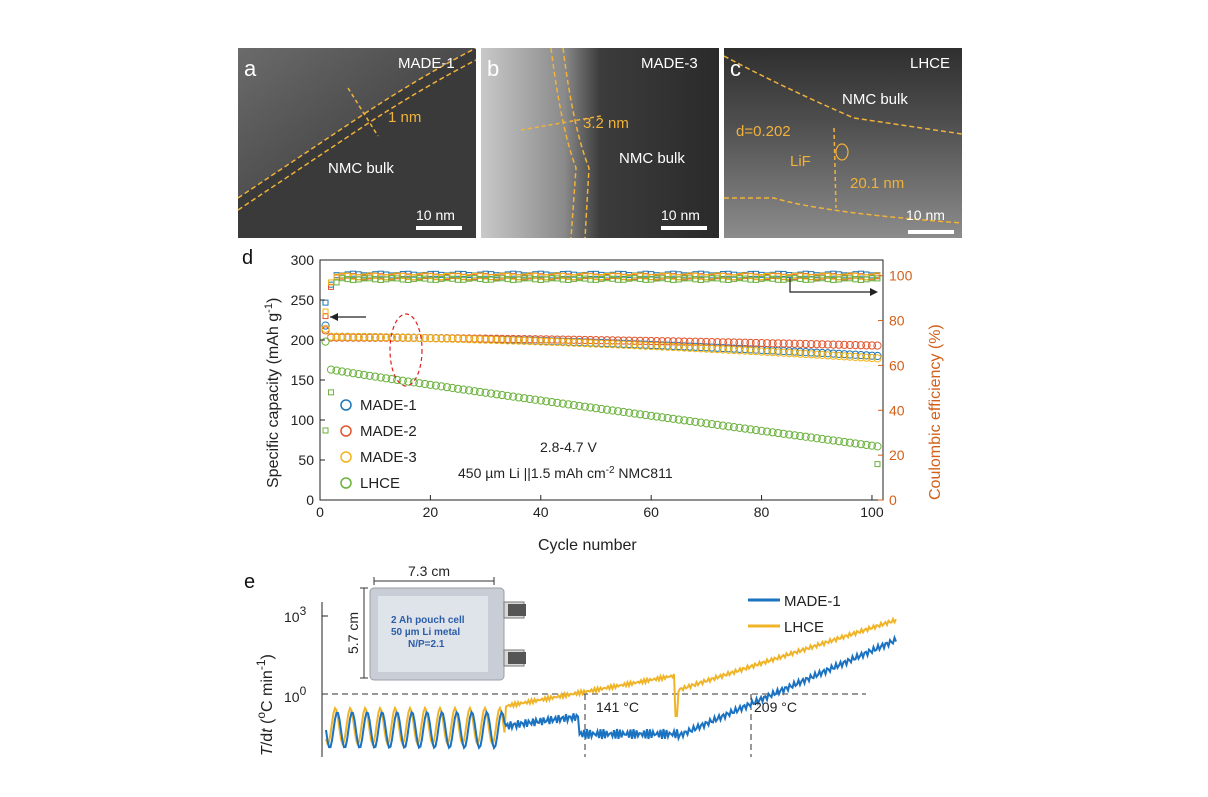  Describe the element at coordinates (587, 545) in the screenshot. I see `capacity-x-title: Cycle number` at that location.